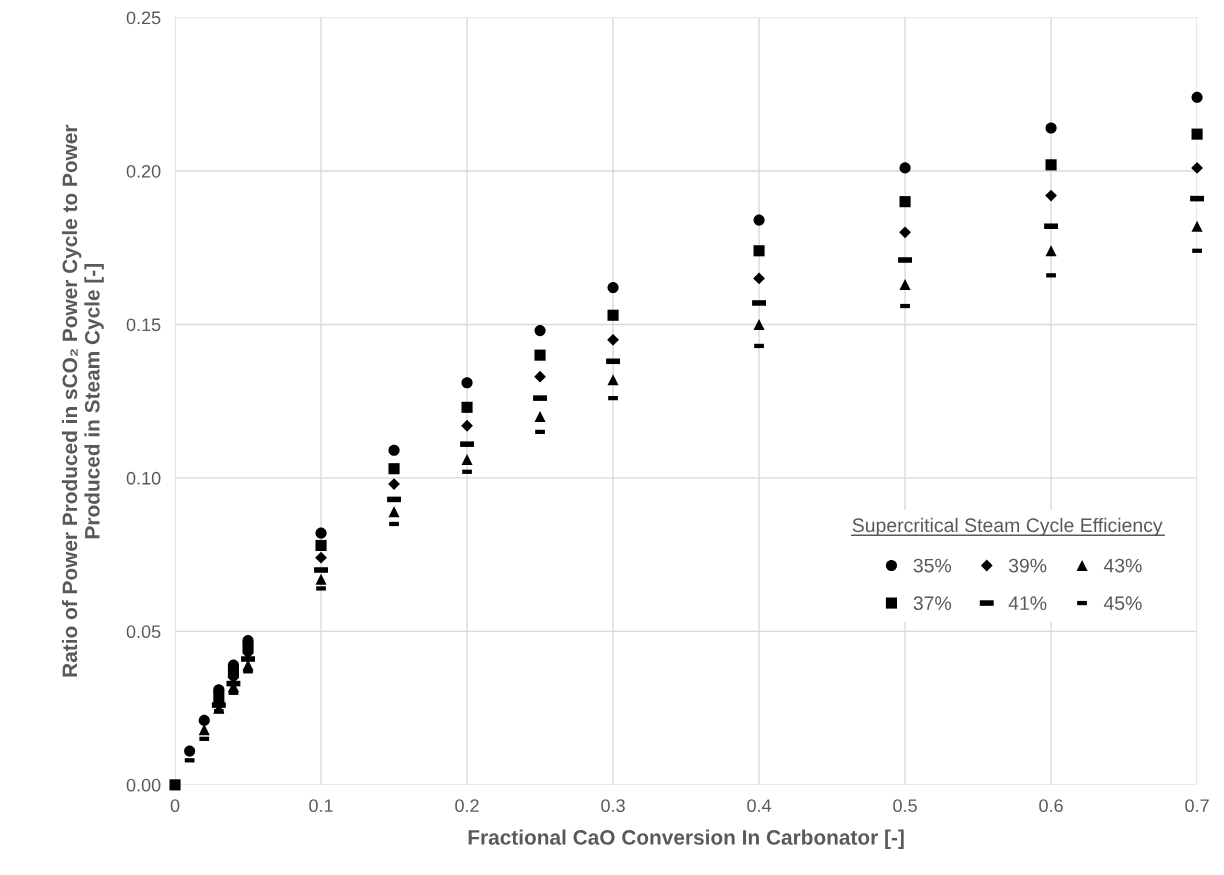  What do you see at coordinates (1122, 603) in the screenshot?
I see `legend-label: 45%` at bounding box center [1122, 603].